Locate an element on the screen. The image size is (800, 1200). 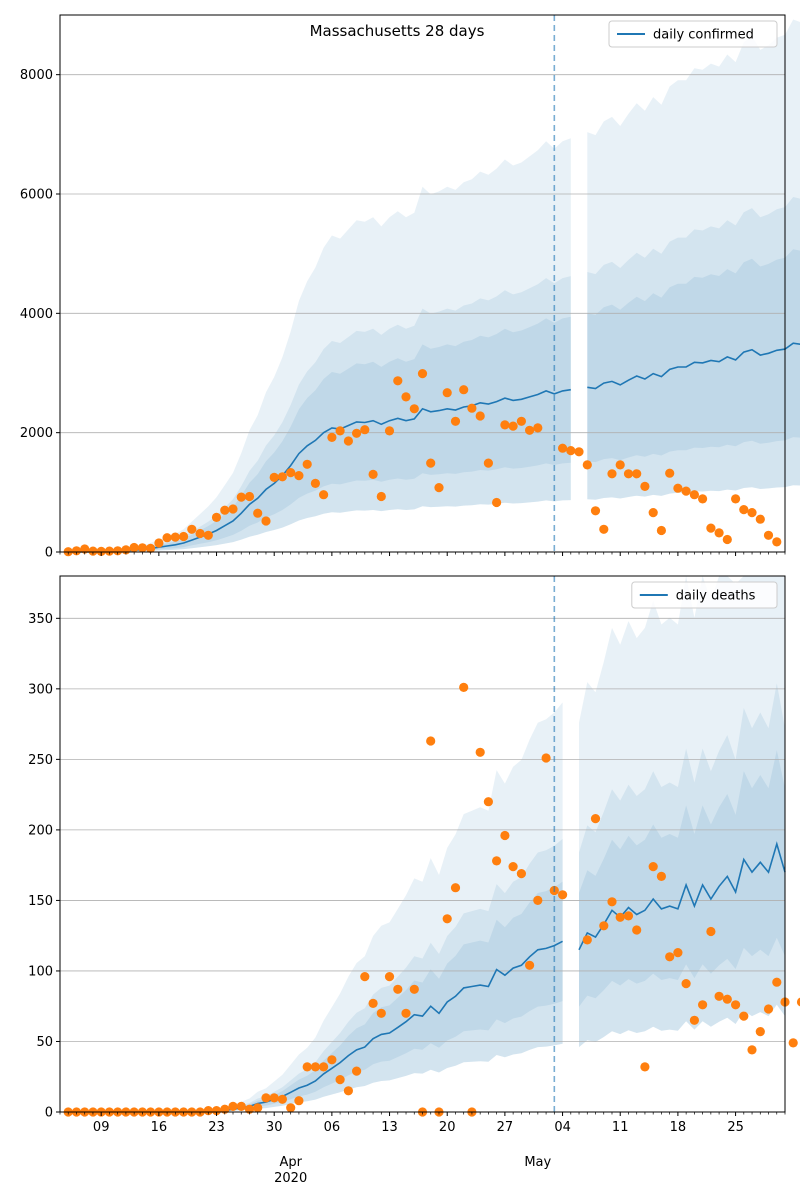
legend-label: daily deaths is located at coordinates (716, 596).